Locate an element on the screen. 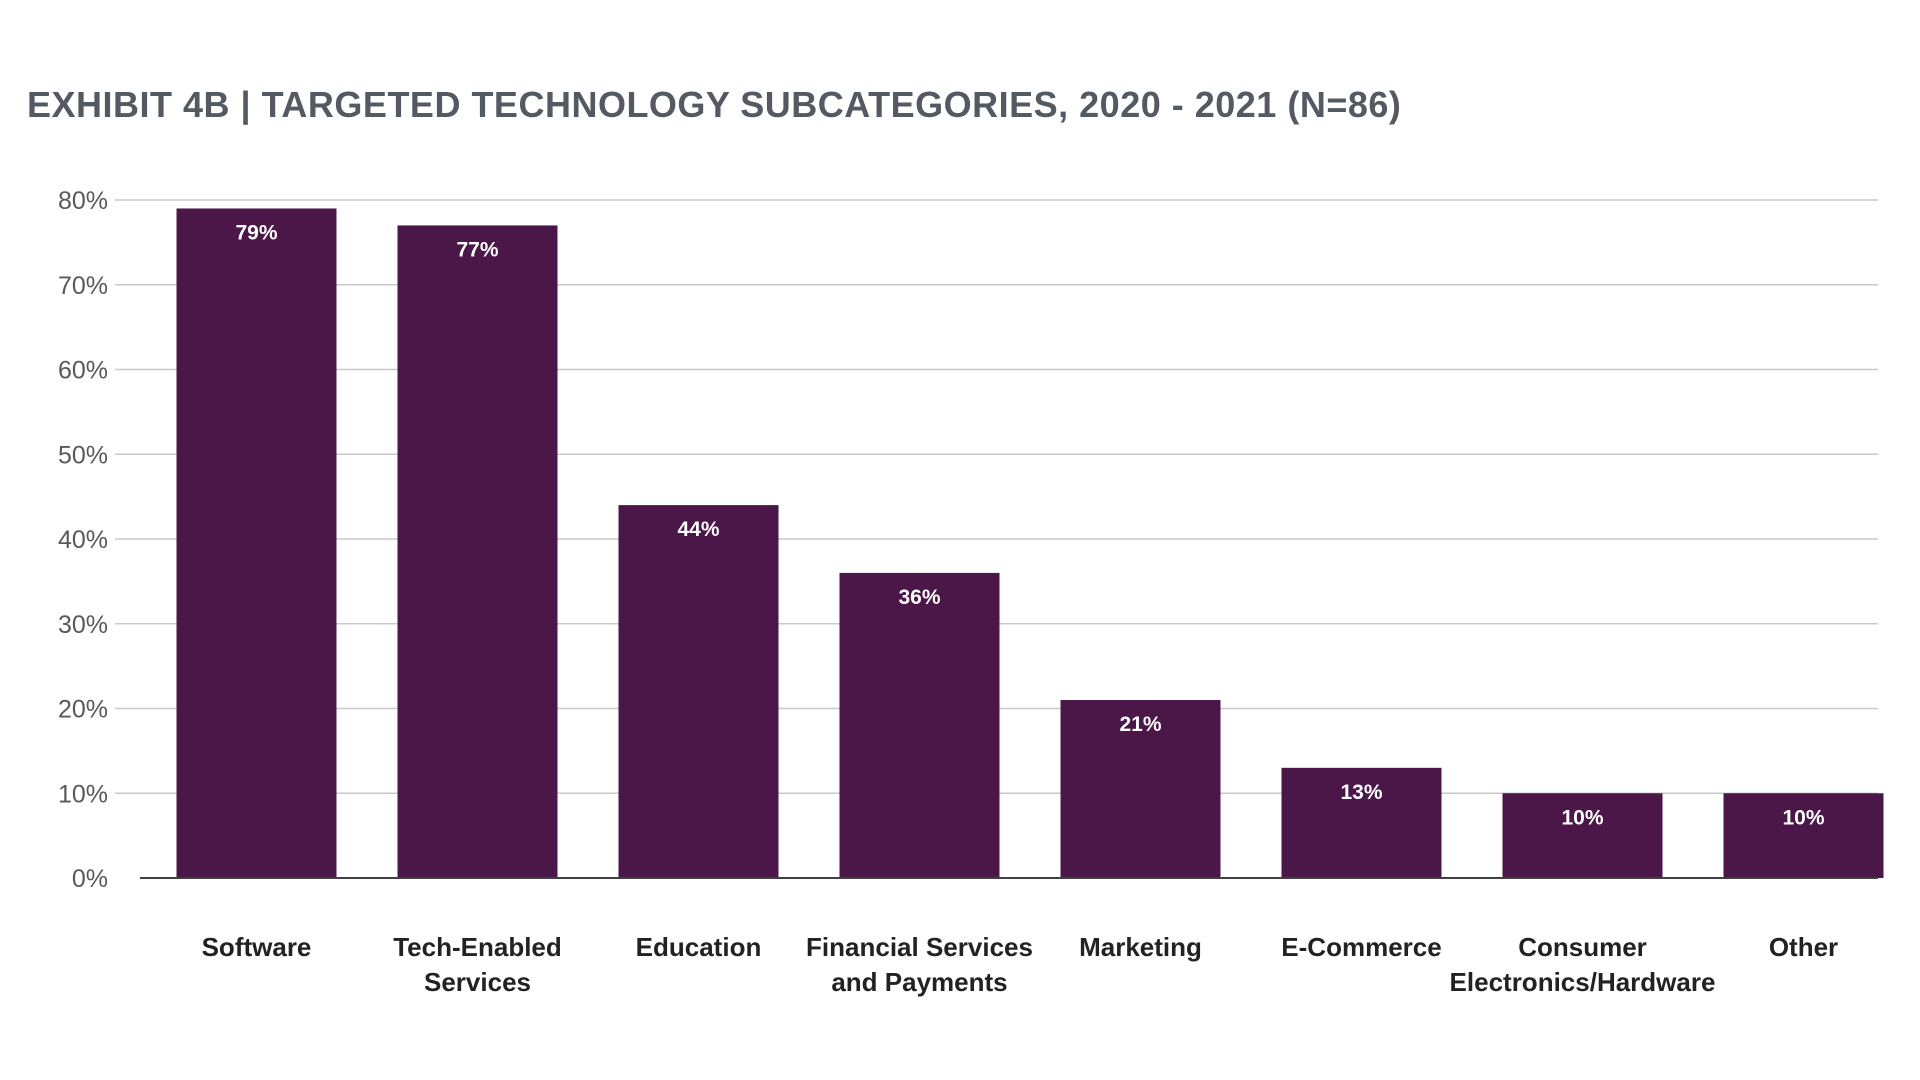 This screenshot has width=1920, height=1080. y-tick-label: 70% is located at coordinates (83, 286).